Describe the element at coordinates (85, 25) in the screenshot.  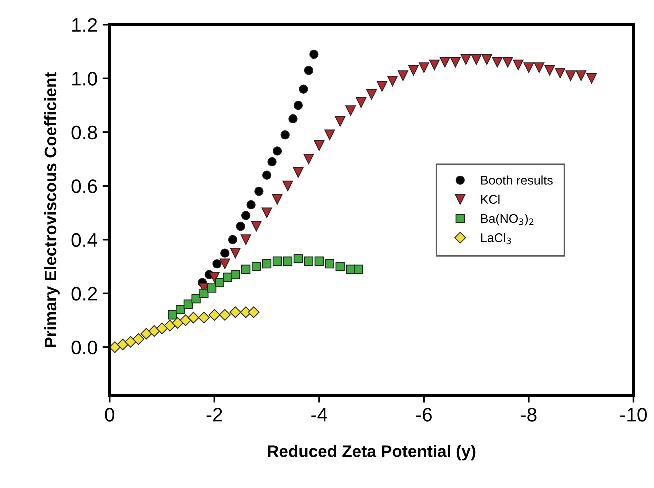
I see `y-tick-label: 1.2` at that location.